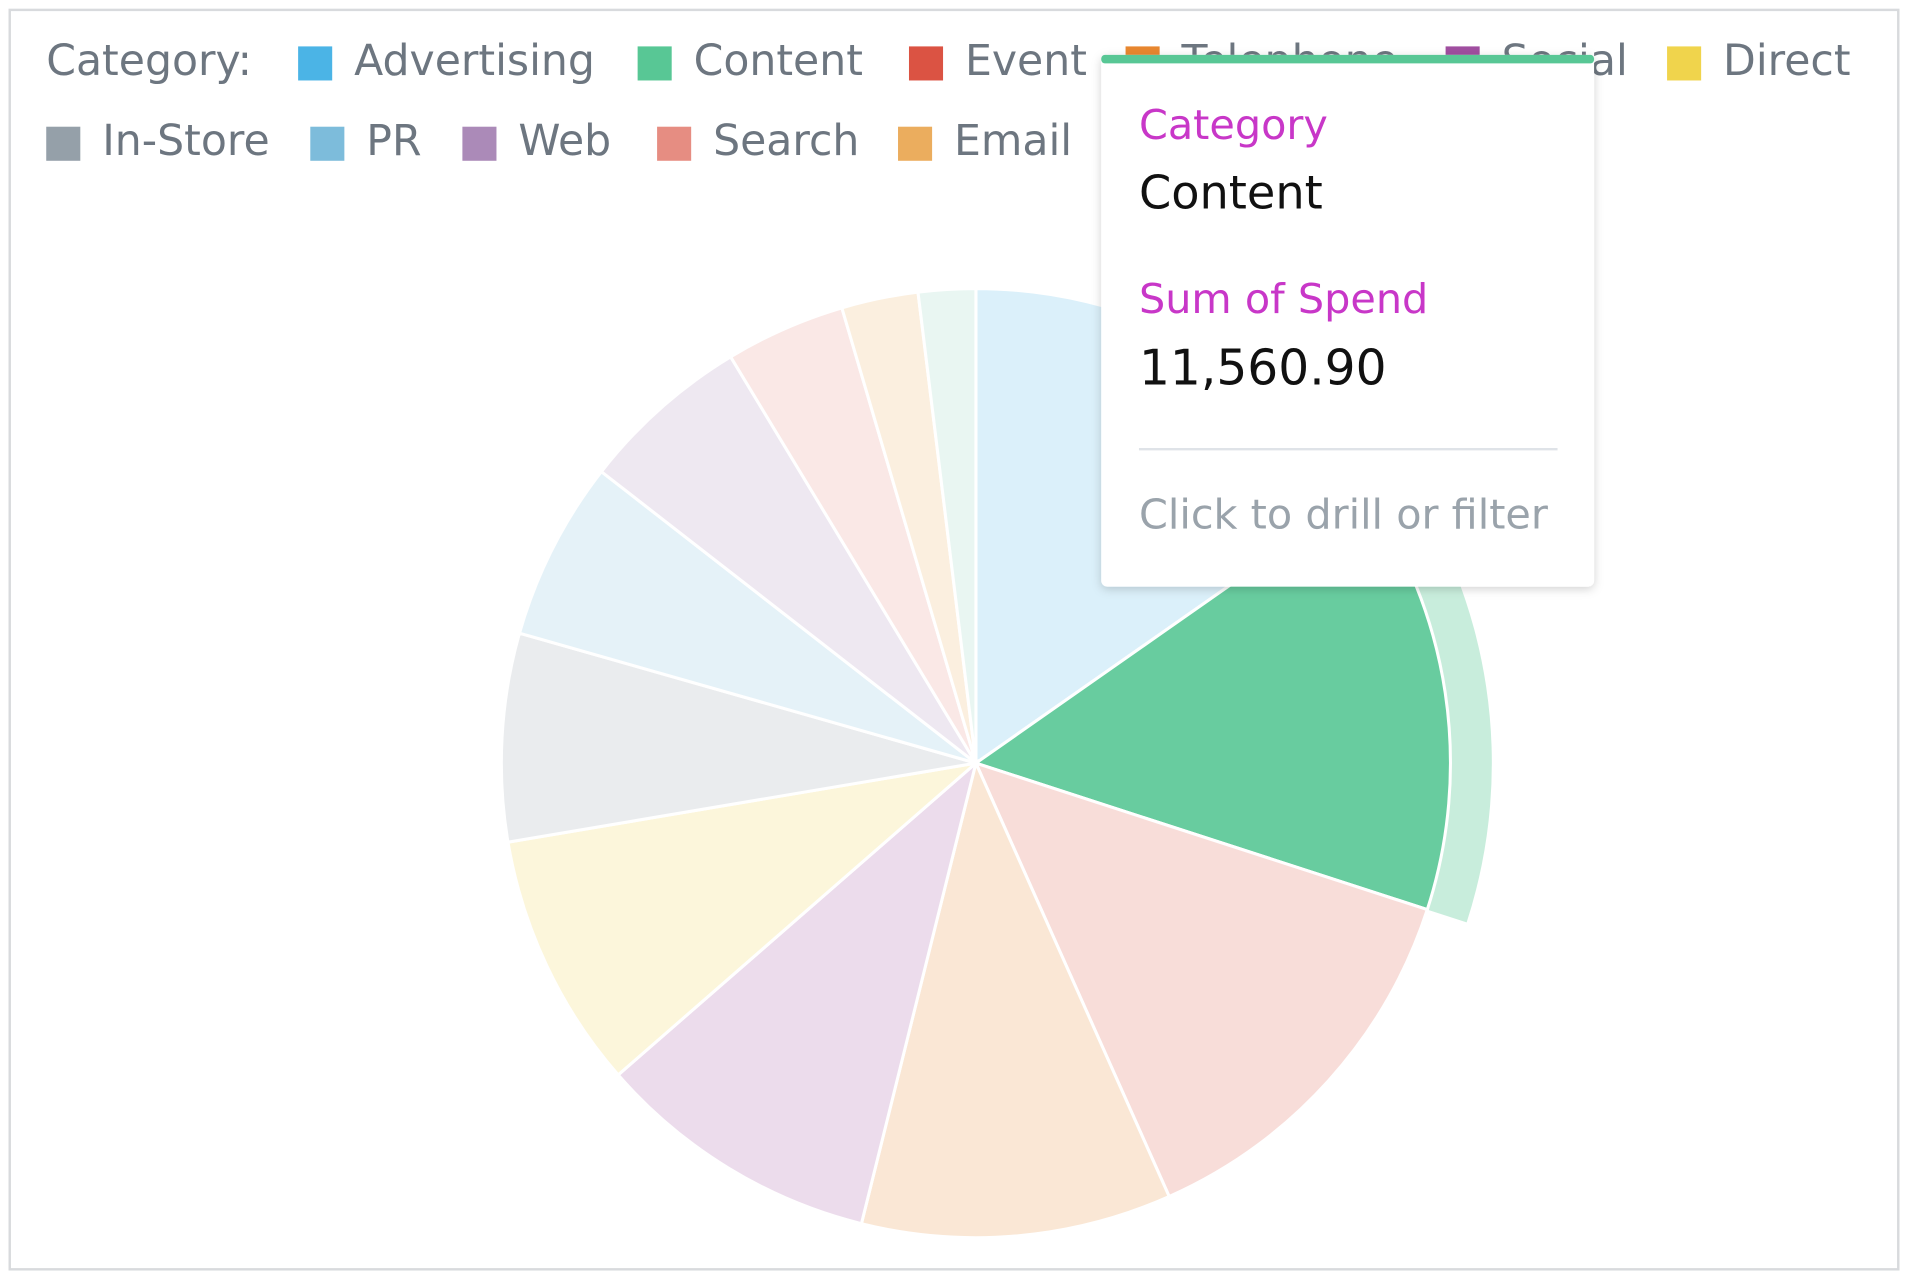 The width and height of the screenshot is (1908, 1278). Describe the element at coordinates (149, 61) in the screenshot. I see `legend-title: Category:` at that location.